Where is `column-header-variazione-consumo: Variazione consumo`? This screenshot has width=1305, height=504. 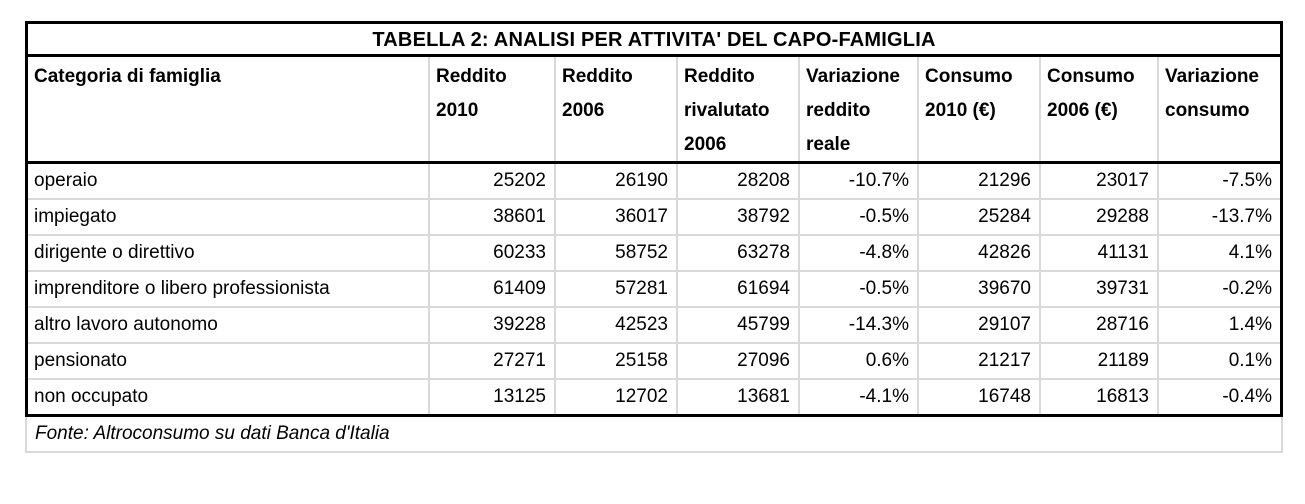
column-header-variazione-consumo: Variazione consumo is located at coordinates (1218, 109).